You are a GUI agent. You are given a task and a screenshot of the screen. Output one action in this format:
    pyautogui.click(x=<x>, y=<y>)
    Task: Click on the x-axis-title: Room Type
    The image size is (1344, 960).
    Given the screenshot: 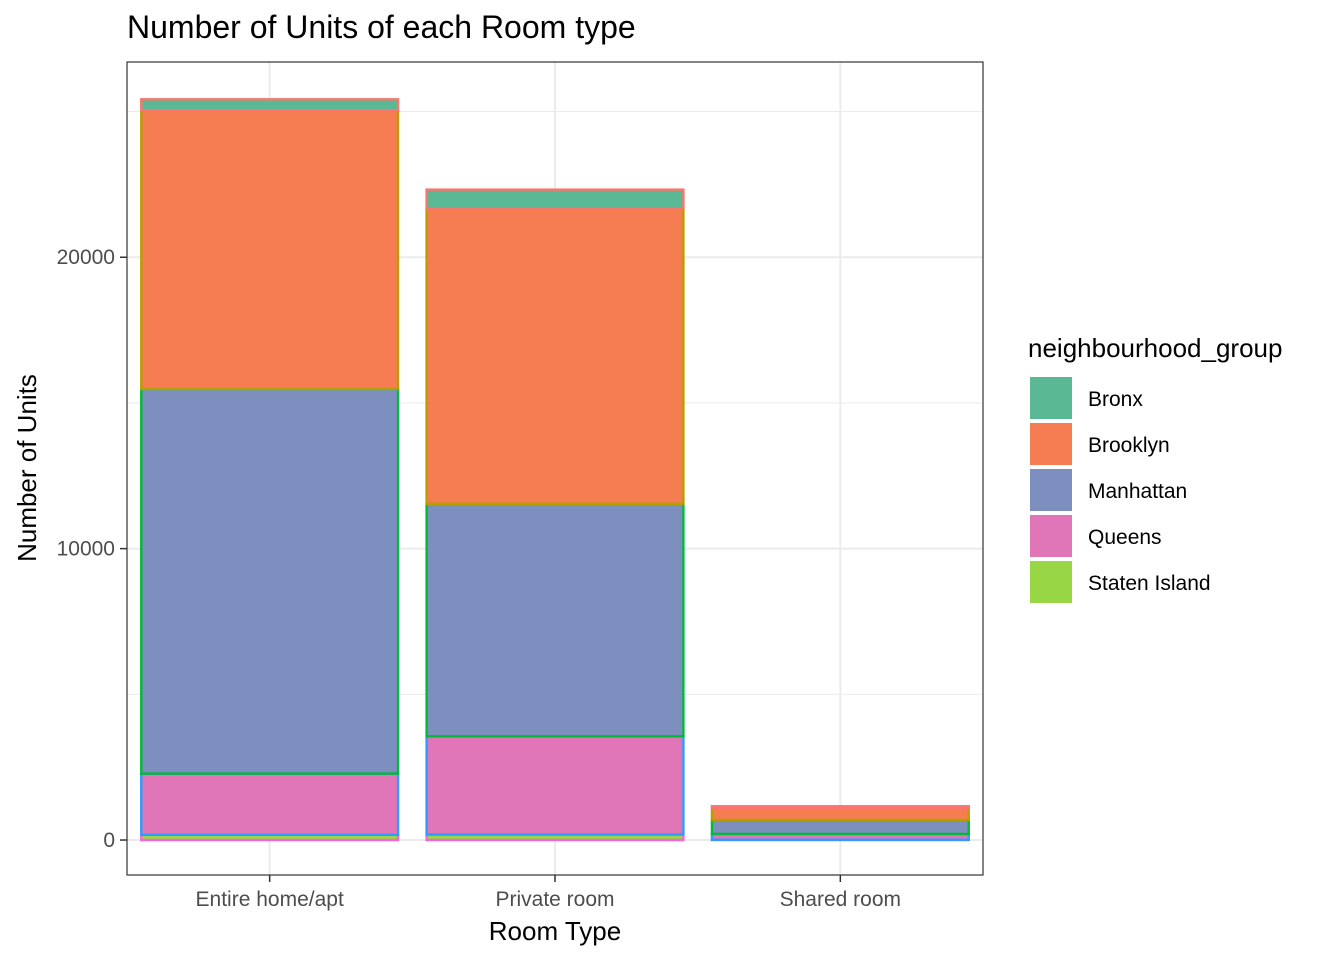 What is the action you would take?
    pyautogui.click(x=555, y=931)
    